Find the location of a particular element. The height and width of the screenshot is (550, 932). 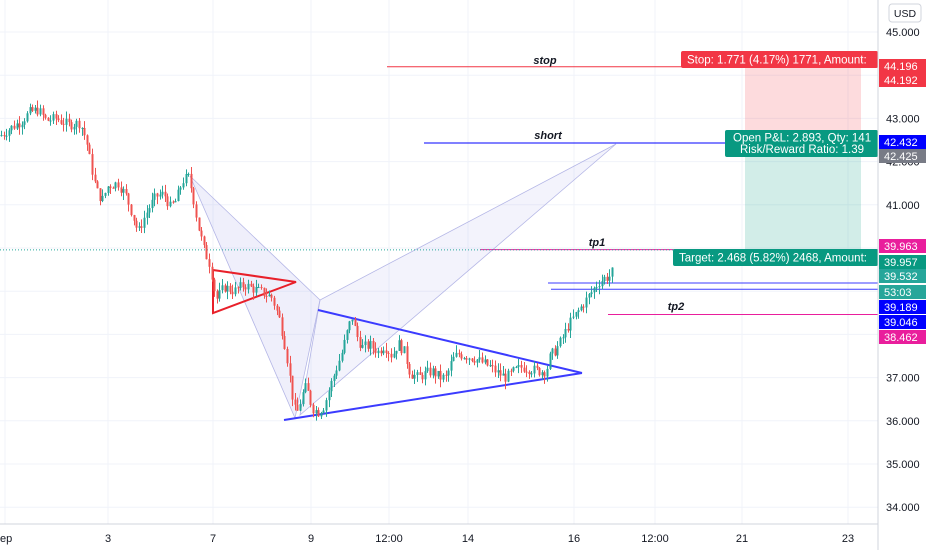

note-stop: stop is located at coordinates (545, 61).